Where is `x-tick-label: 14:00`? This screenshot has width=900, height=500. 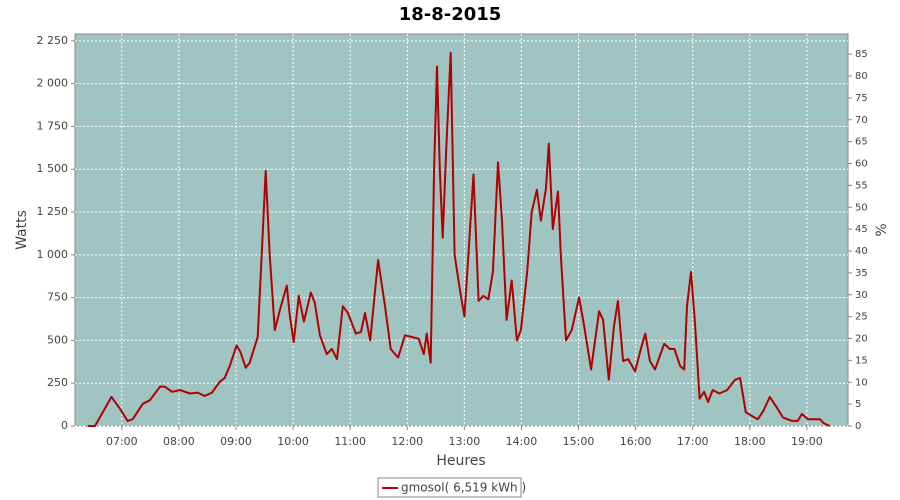 x-tick-label: 14:00 is located at coordinates (522, 441).